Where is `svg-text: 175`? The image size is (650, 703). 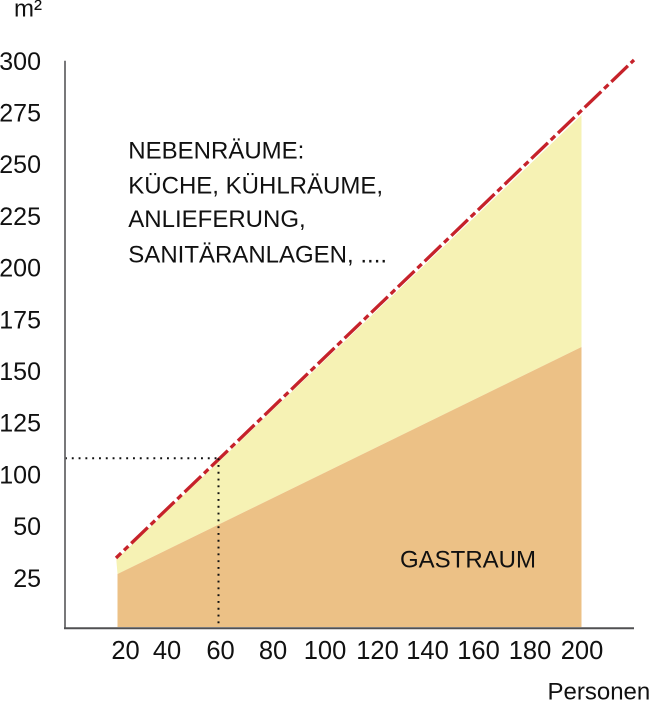 svg-text: 175 is located at coordinates (20, 320).